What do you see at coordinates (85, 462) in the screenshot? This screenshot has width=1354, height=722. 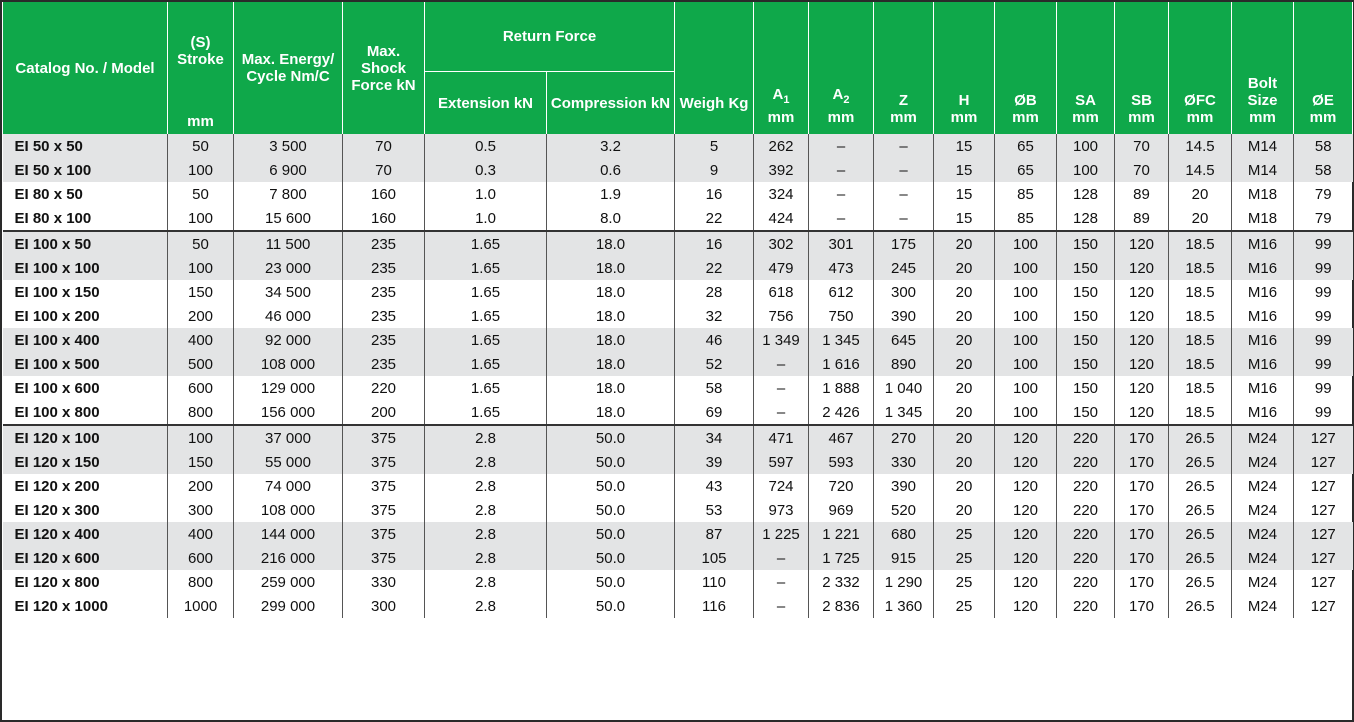 I see `cell-model: EI 120 x 150` at bounding box center [85, 462].